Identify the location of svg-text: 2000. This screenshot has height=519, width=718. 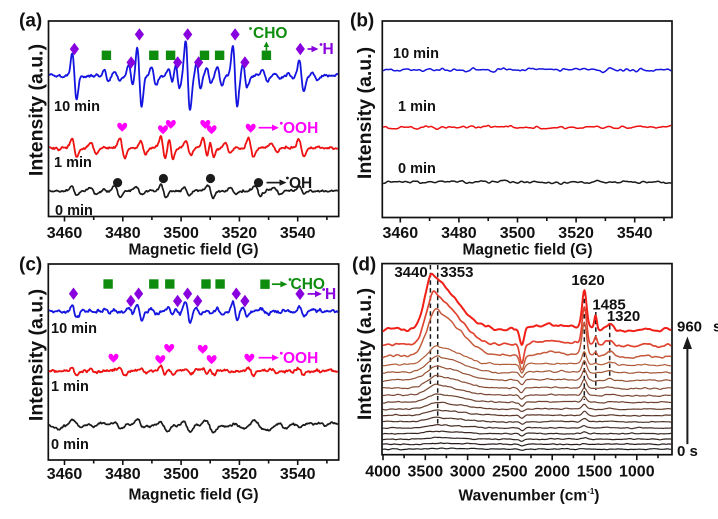
(552, 472).